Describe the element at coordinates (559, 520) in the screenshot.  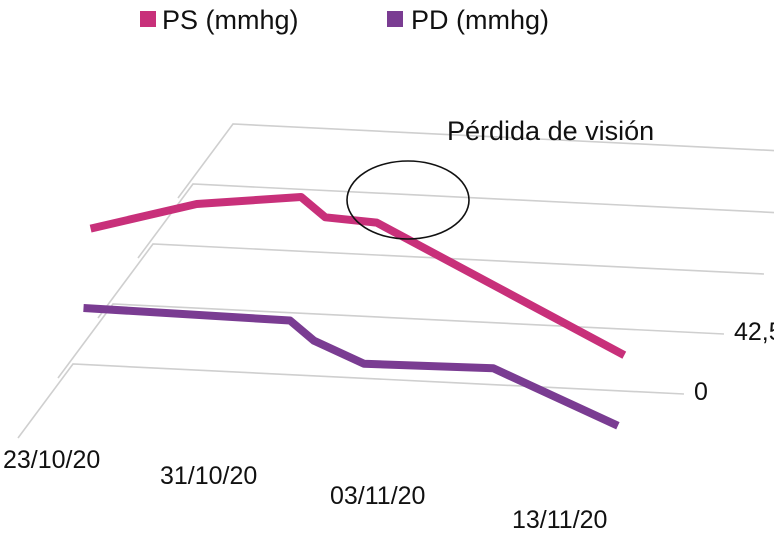
I see `x-tick-label: 13/11/20` at that location.